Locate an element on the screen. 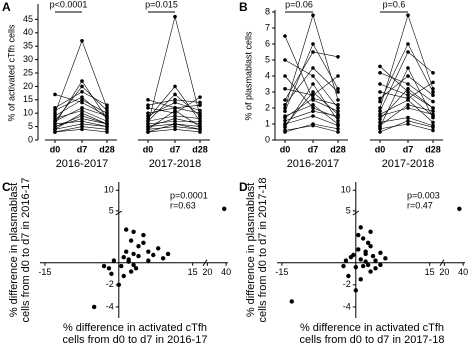 Image resolution: width=474 pixels, height=356 pixels. x-tick-label: -15 is located at coordinates (44, 272).